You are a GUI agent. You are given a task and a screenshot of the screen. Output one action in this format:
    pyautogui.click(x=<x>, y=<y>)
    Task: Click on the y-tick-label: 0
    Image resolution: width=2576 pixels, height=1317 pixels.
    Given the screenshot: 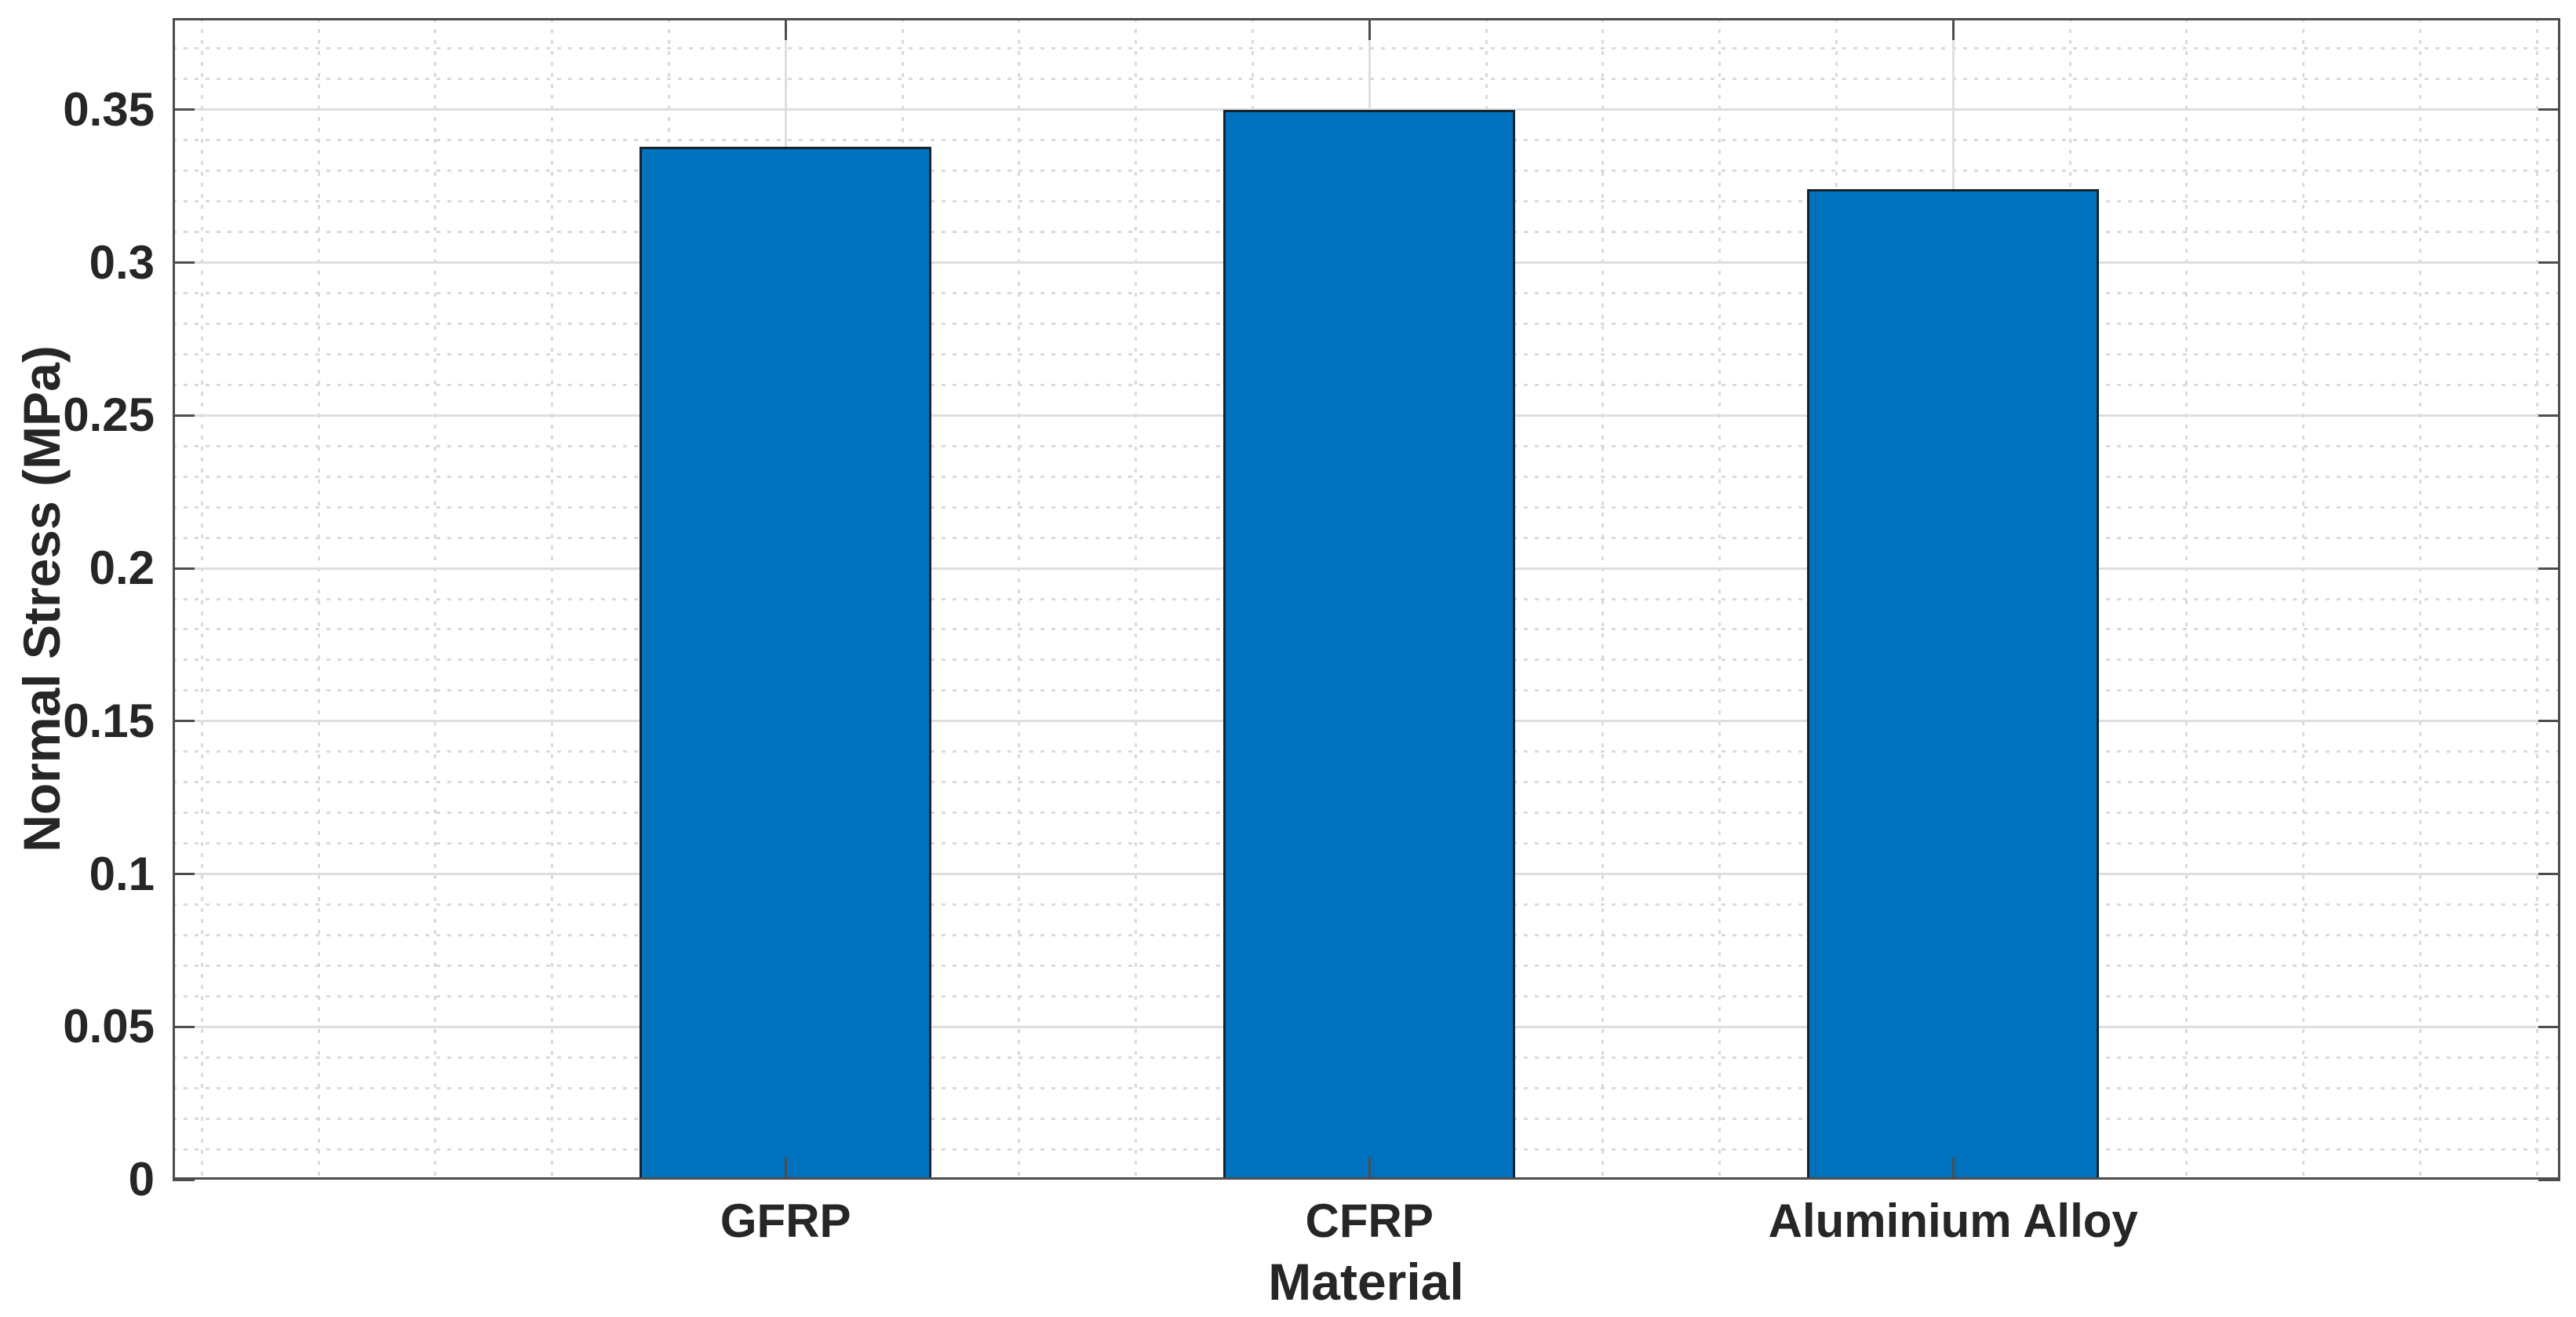 What is the action you would take?
    pyautogui.click(x=141, y=1179)
    